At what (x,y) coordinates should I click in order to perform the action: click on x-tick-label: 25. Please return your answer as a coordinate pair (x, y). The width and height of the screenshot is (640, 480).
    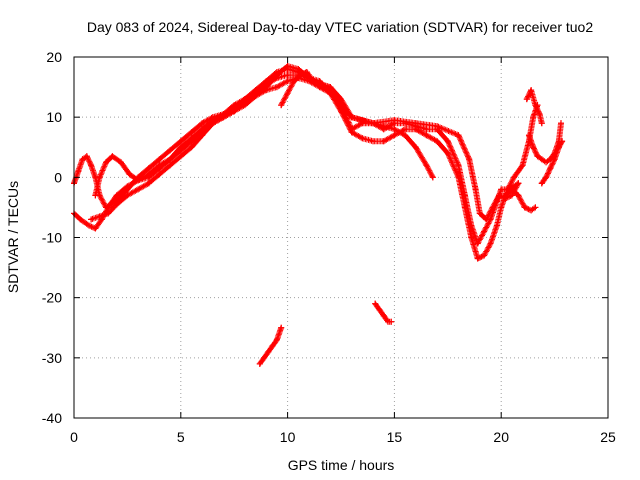
    Looking at the image, I should click on (608, 437).